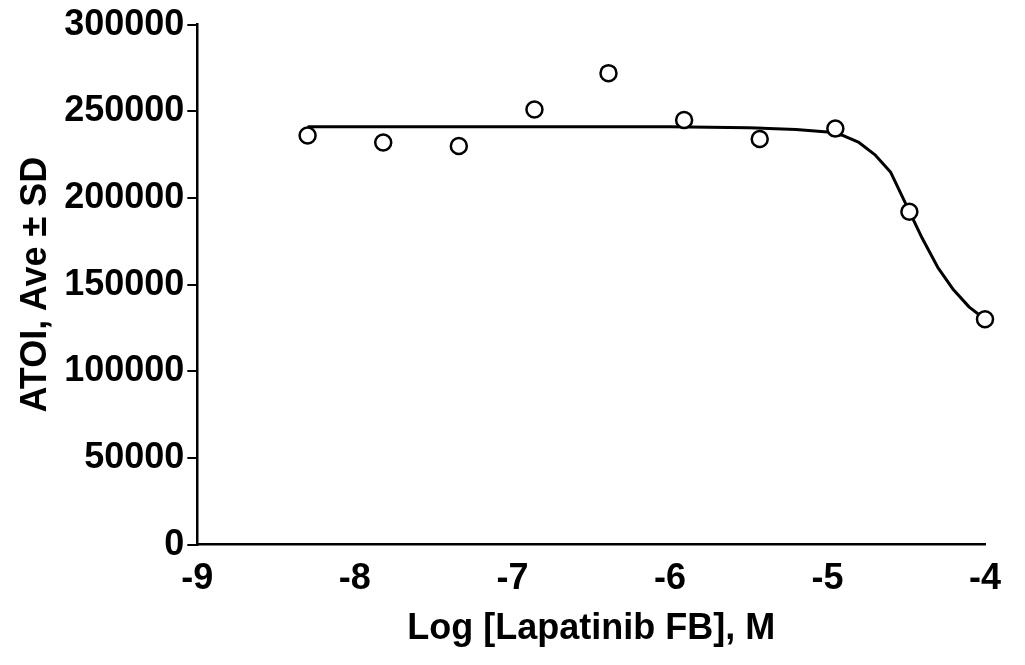  What do you see at coordinates (591, 627) in the screenshot?
I see `x-axis-title: Log [Lapatinib FB], M` at bounding box center [591, 627].